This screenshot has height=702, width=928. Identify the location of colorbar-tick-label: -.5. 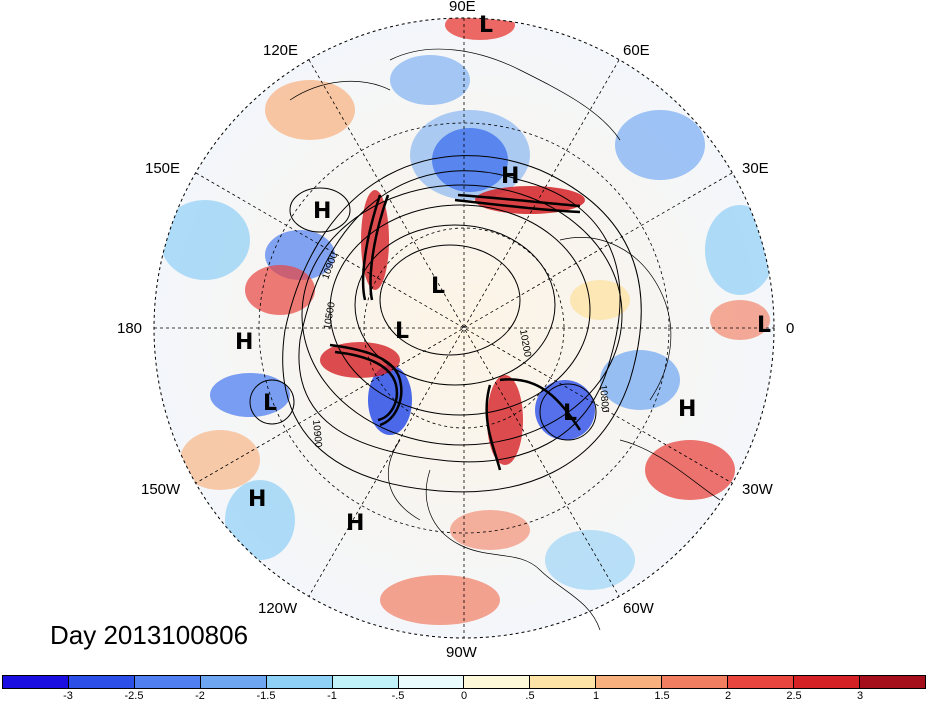
(398, 696).